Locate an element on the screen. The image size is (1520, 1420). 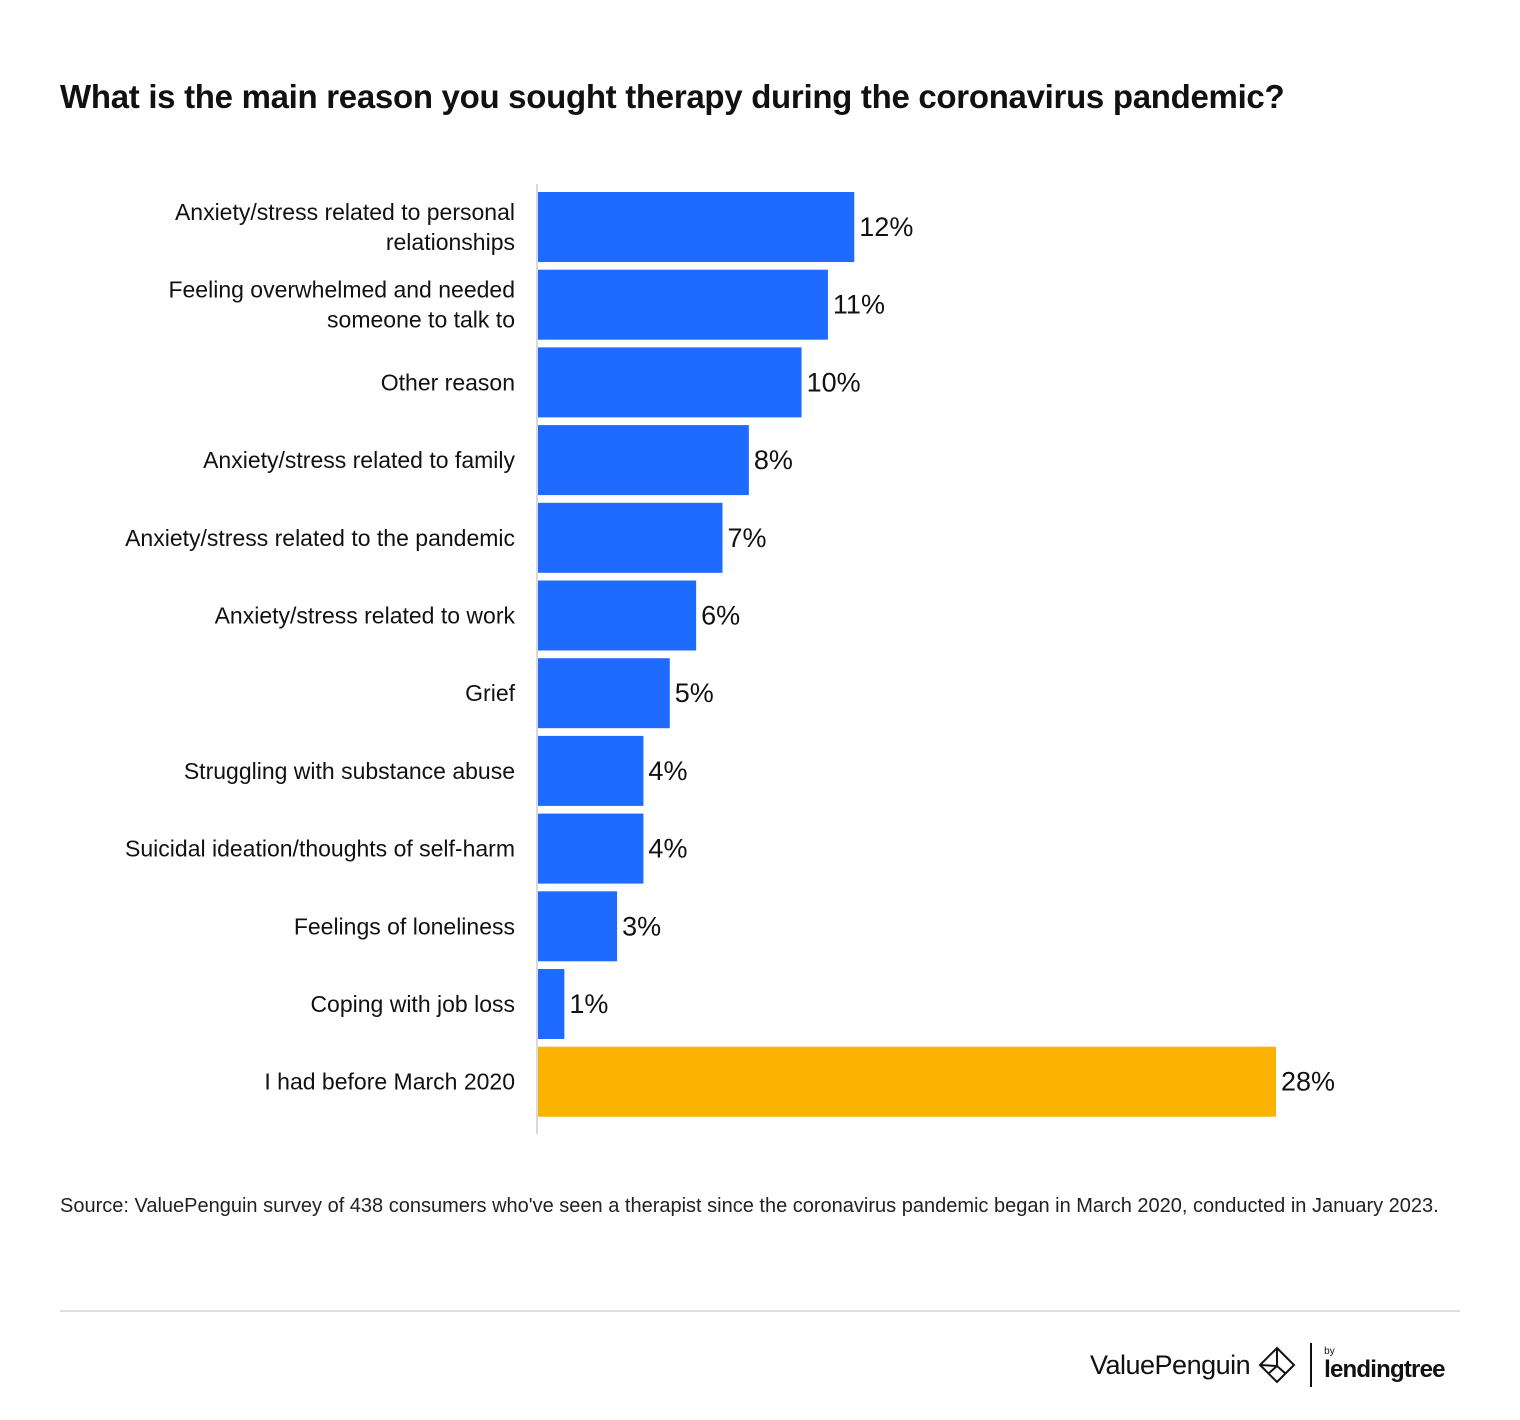
valuepenguin-wordmark: ValuePenguin is located at coordinates (1170, 1364).